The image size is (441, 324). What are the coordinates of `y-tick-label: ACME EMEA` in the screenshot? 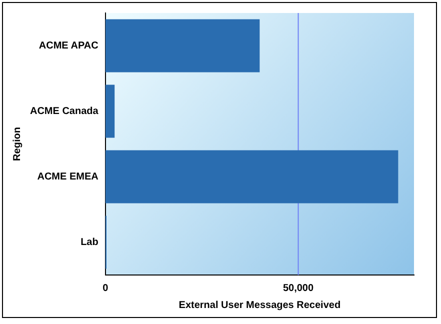 It's located at (67, 177).